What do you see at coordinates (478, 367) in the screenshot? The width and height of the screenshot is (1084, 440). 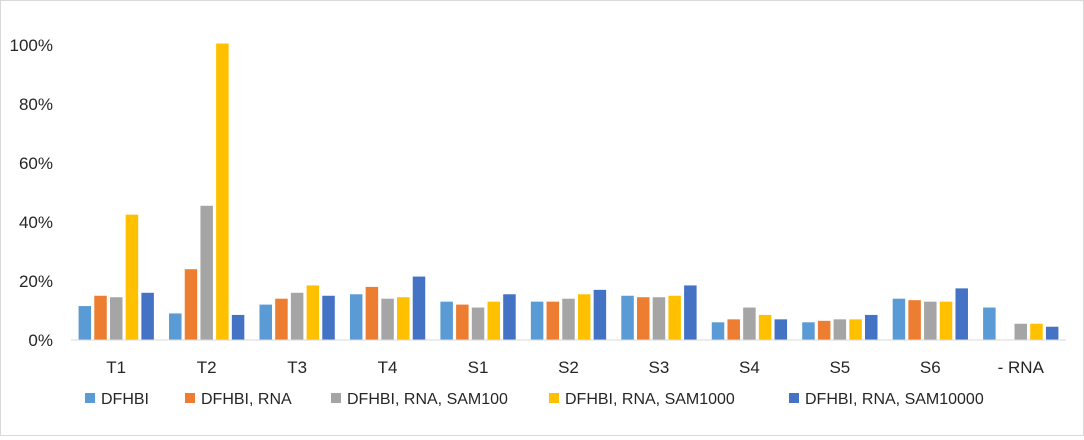 I see `x-tick-label: S1` at bounding box center [478, 367].